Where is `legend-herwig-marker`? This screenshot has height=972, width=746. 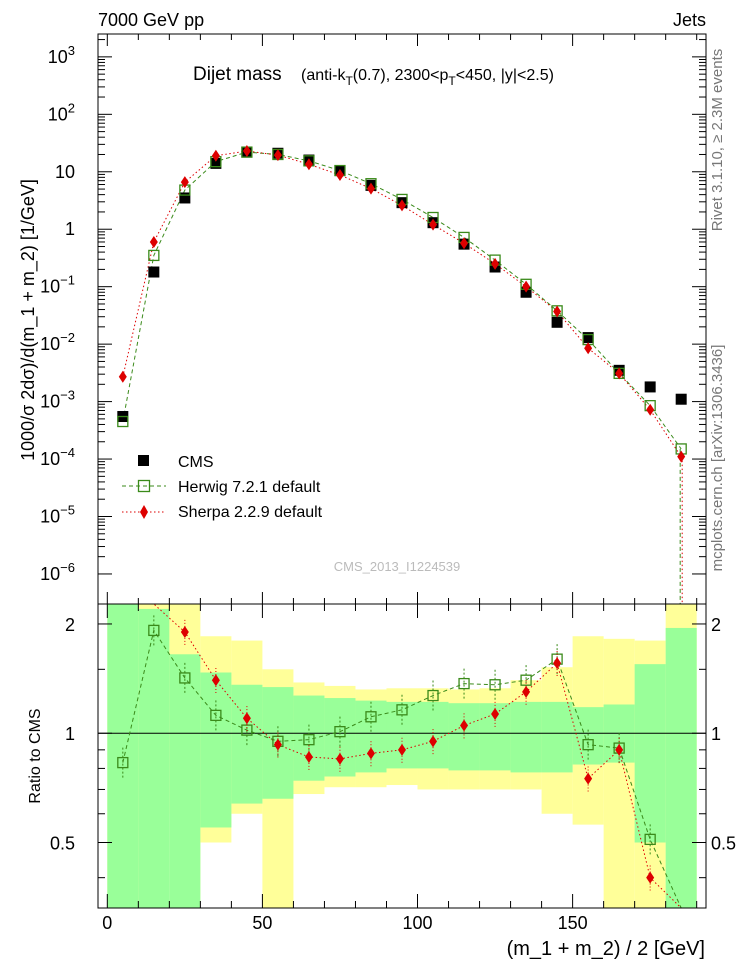 legend-herwig-marker is located at coordinates (144, 486).